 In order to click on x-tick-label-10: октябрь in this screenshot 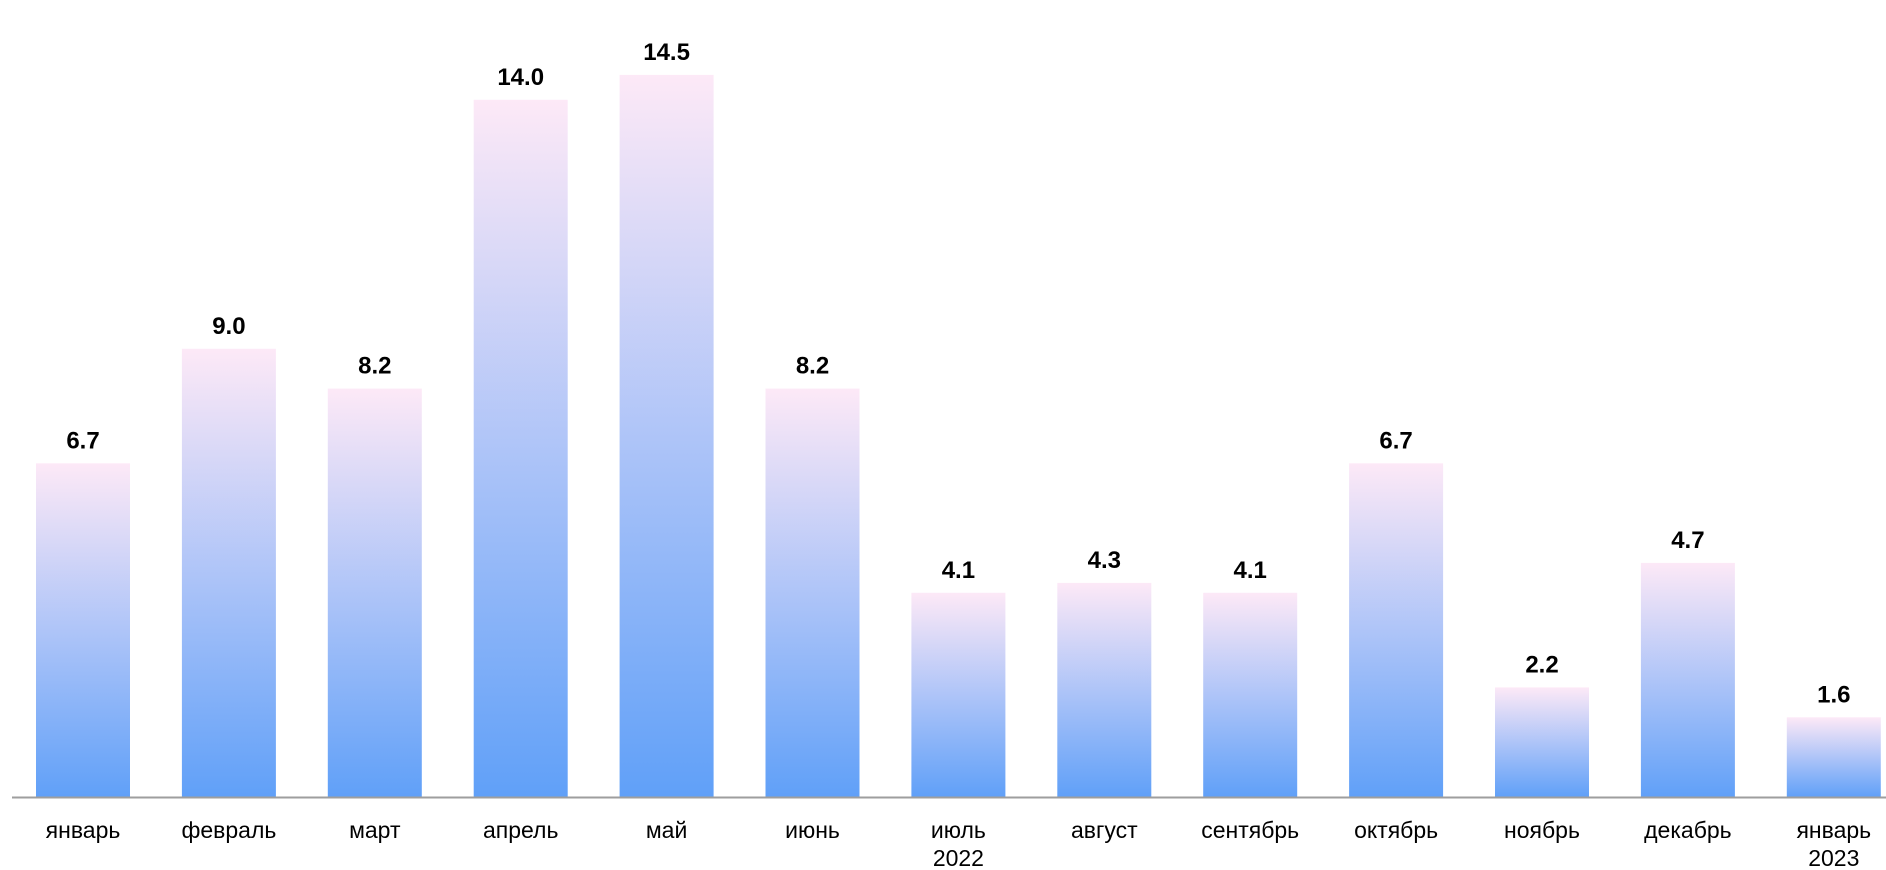, I will do `click(1396, 830)`.